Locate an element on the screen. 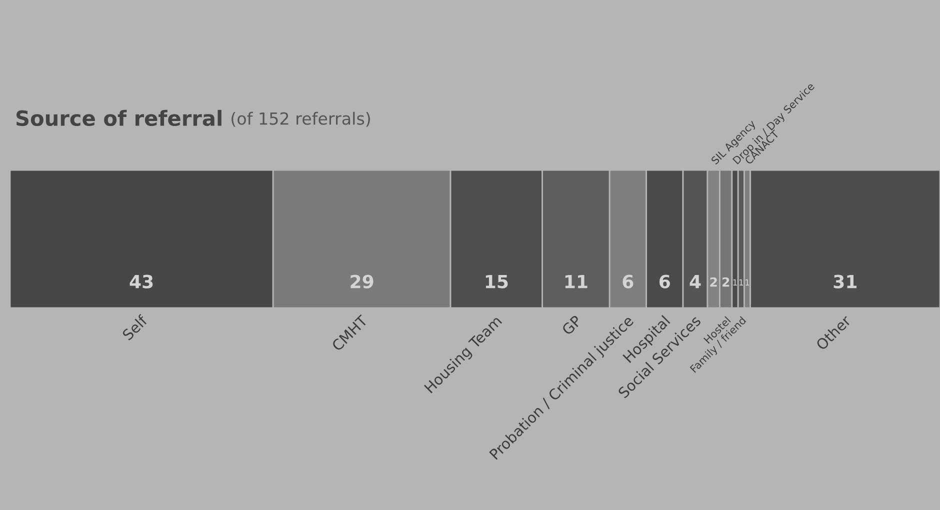 Image resolution: width=940 pixels, height=510 pixels. text: GP is located at coordinates (571, 325).